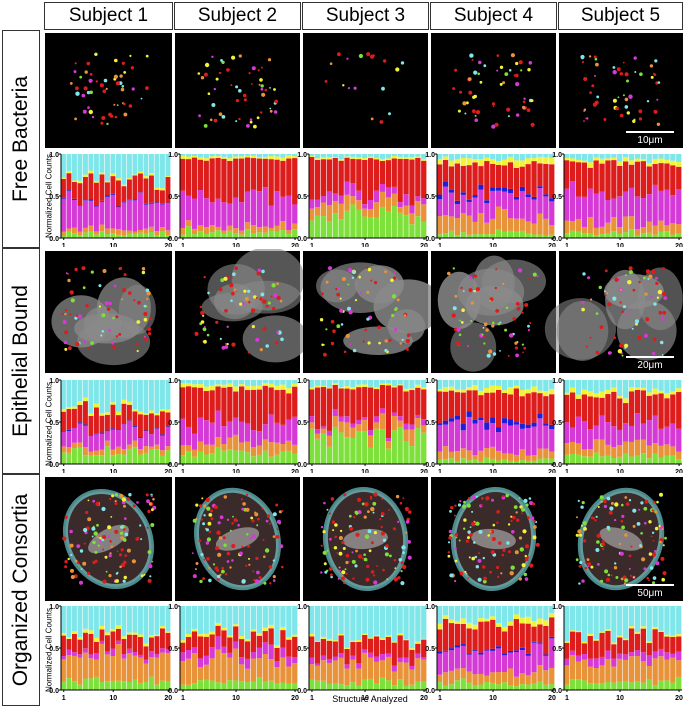 Image resolution: width=685 pixels, height=708 pixels. I want to click on y-tick-label: 0.5, so click(173, 197).